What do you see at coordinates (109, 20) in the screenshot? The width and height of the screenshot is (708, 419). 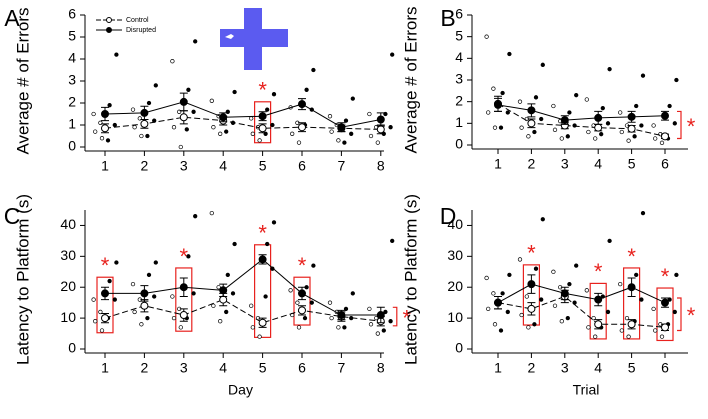 I see `legend-marker` at bounding box center [109, 20].